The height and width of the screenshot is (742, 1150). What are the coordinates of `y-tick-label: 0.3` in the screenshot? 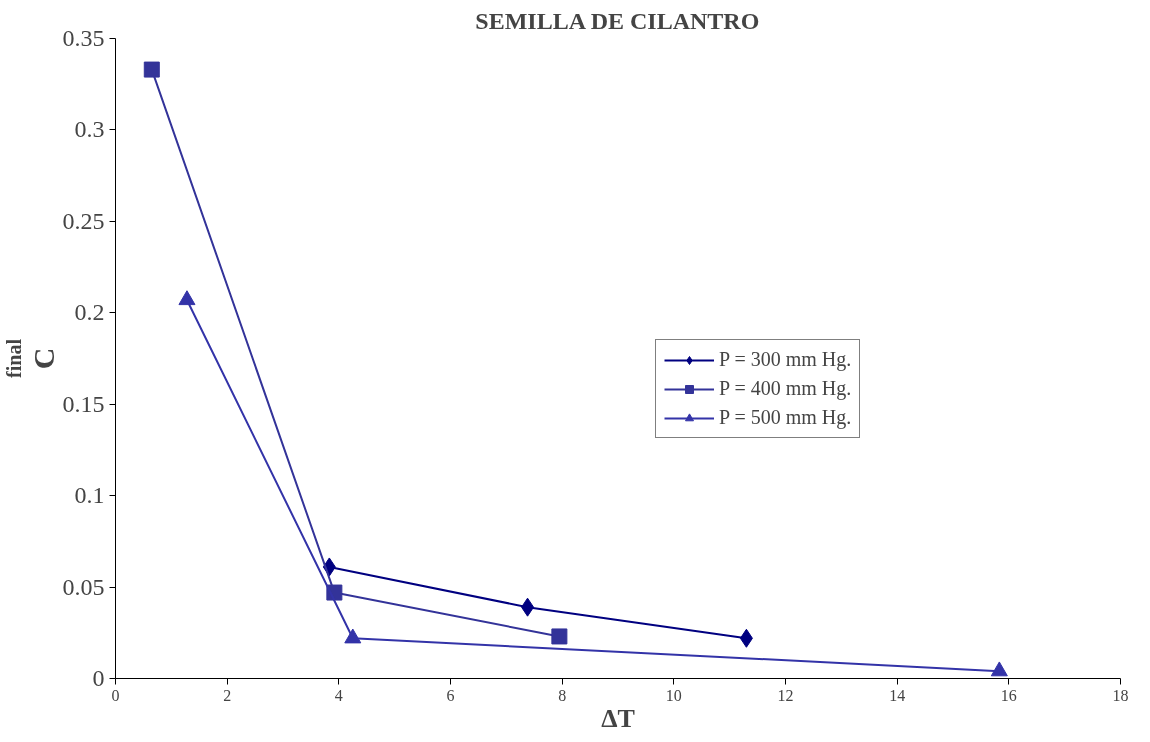 It's located at (89, 129).